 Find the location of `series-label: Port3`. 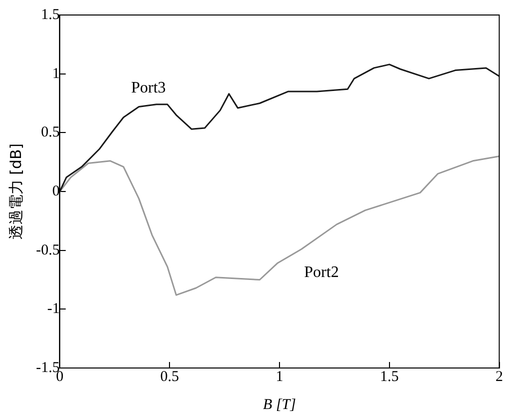

series-label: Port3 is located at coordinates (148, 87).